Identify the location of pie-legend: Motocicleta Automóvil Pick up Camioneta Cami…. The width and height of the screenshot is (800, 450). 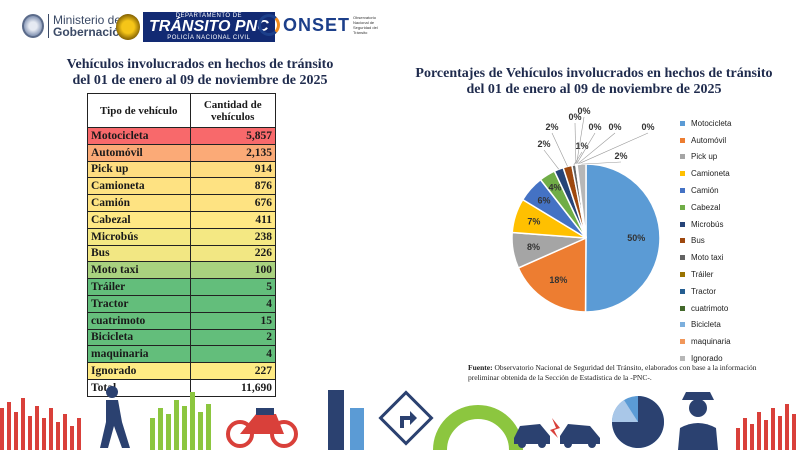
(705, 241).